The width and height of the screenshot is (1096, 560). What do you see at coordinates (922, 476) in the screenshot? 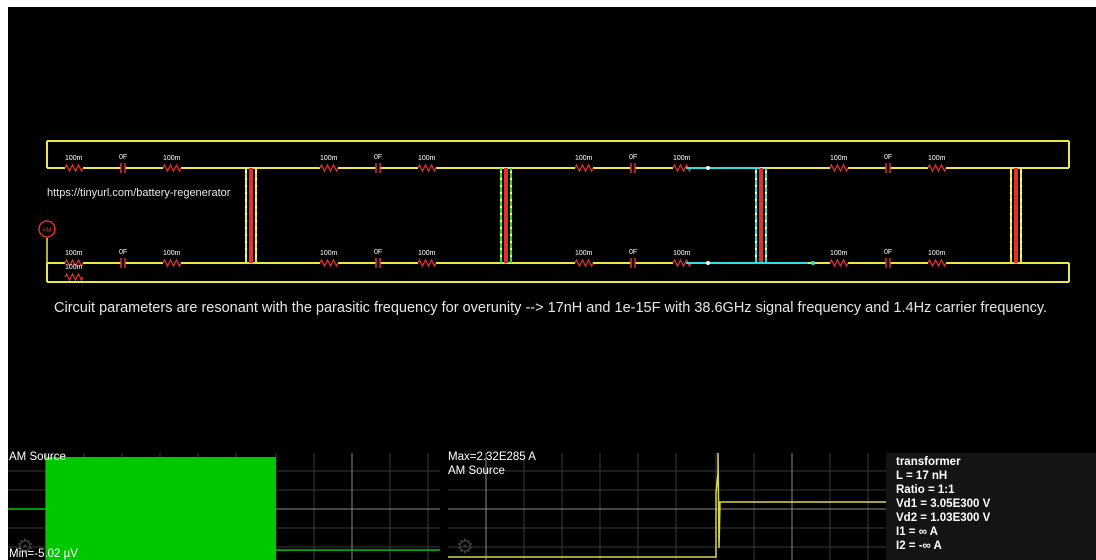
I see `info-line-inductance: L = 17 nH` at bounding box center [922, 476].